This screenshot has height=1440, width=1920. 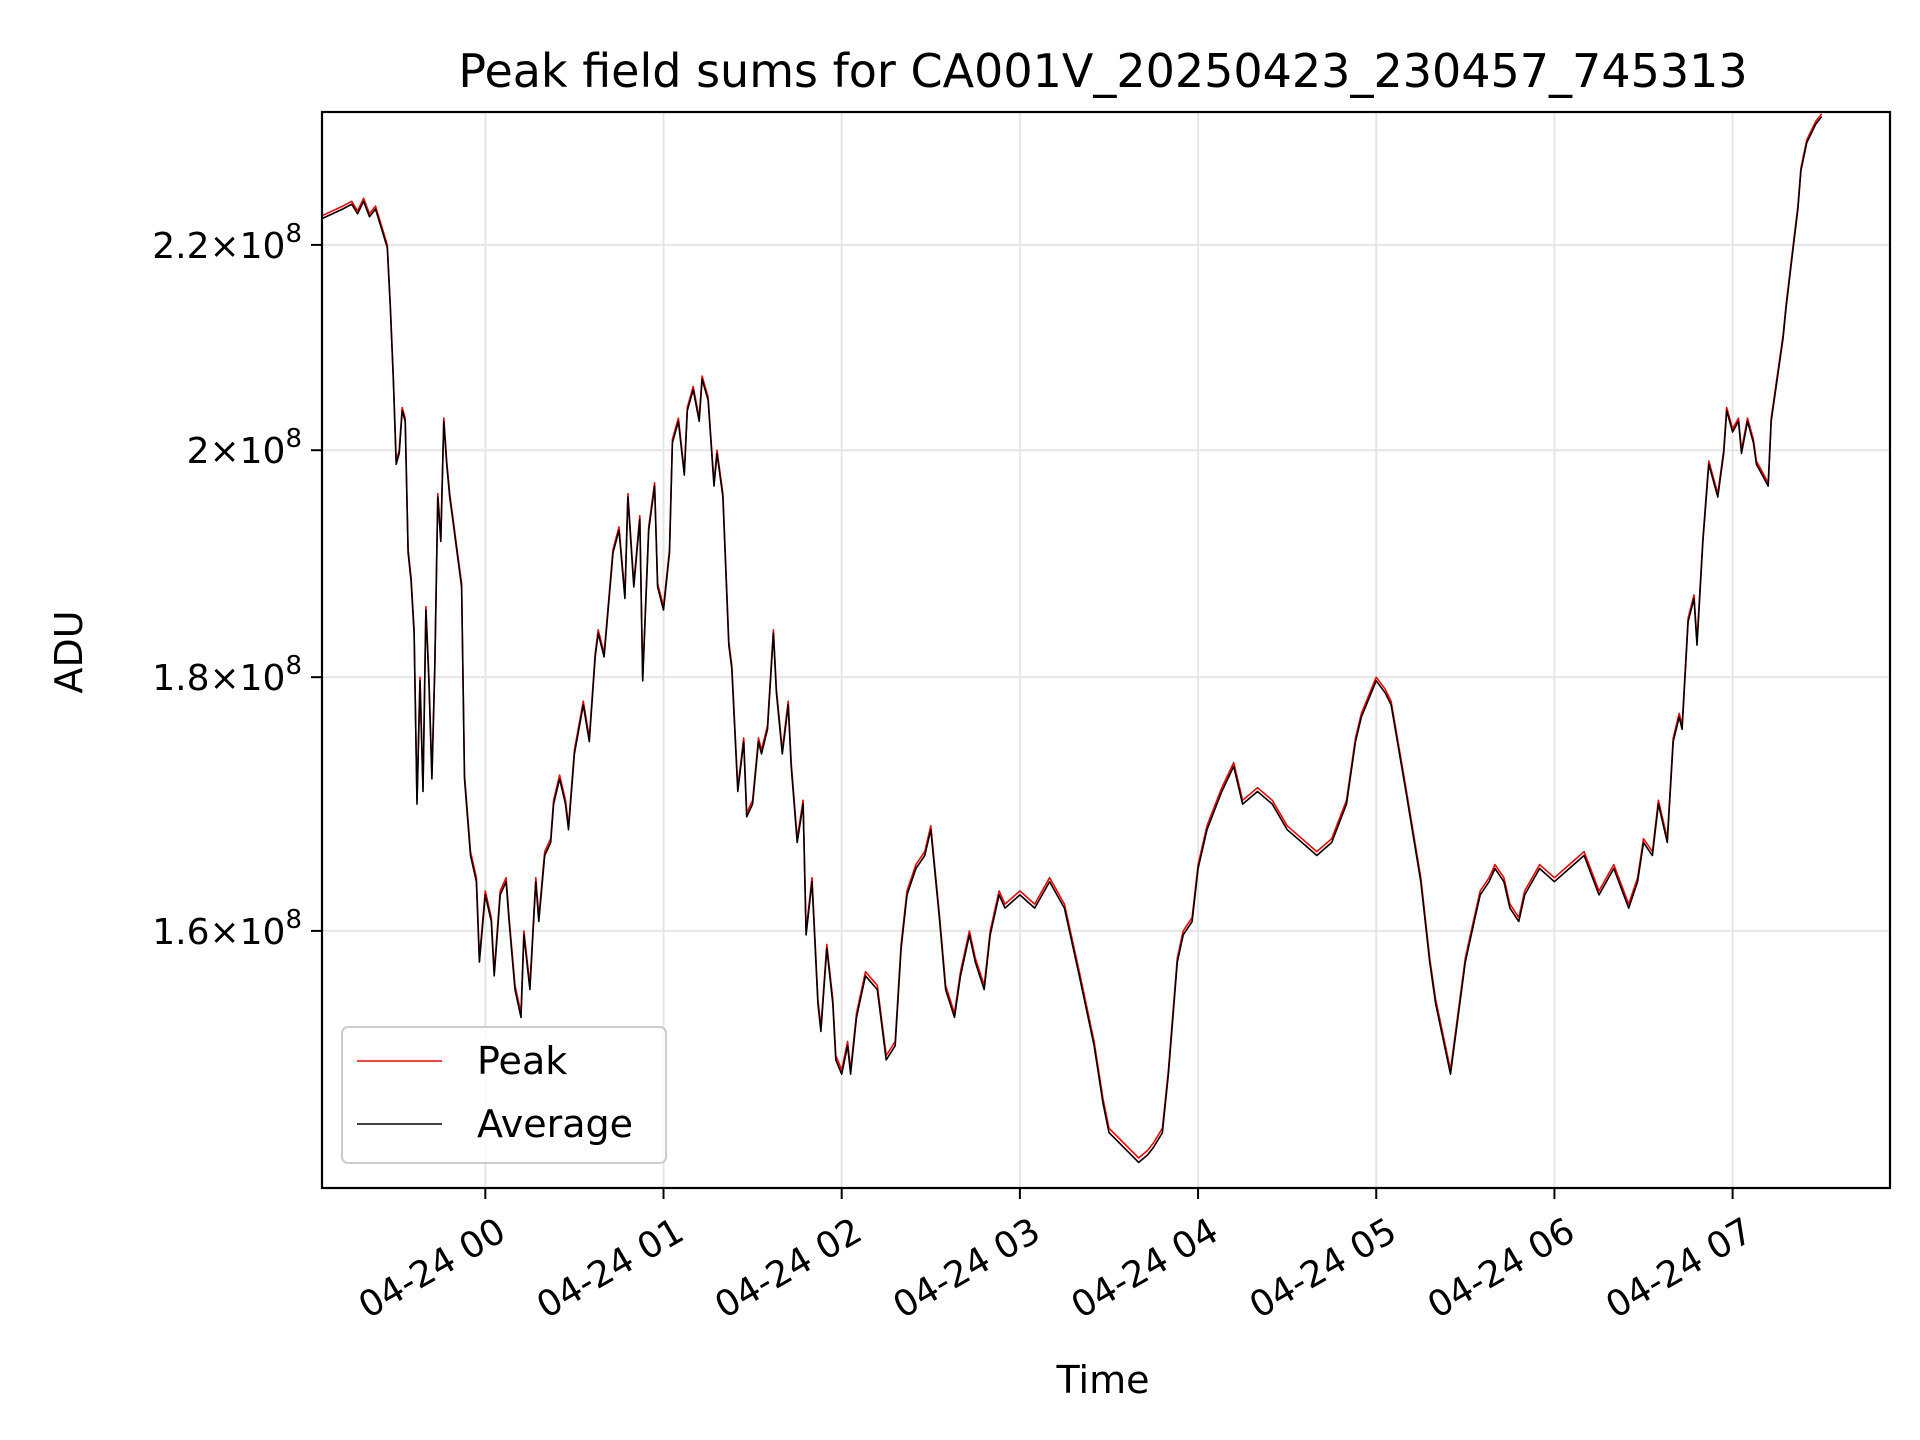 What do you see at coordinates (504, 1095) in the screenshot?
I see `legend: Peak Average` at bounding box center [504, 1095].